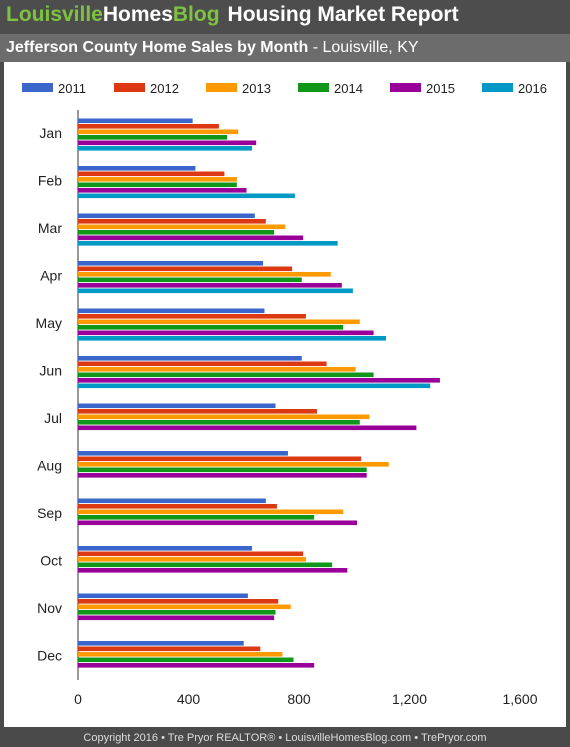 This screenshot has height=747, width=570. What do you see at coordinates (153, 137) in the screenshot?
I see `bar-jan-2014` at bounding box center [153, 137].